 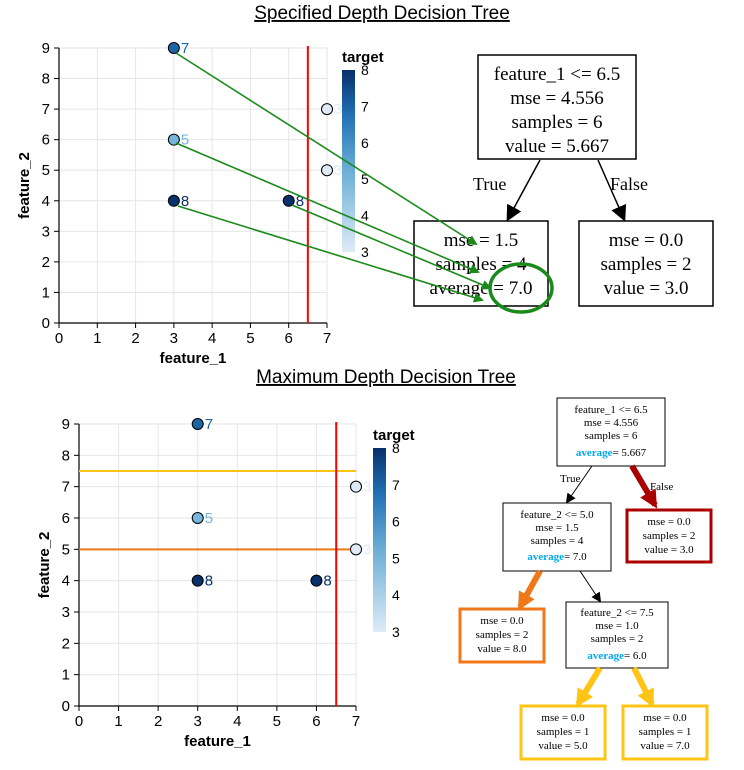 I want to click on bottom-edge-n1-right, so click(x=590, y=586).